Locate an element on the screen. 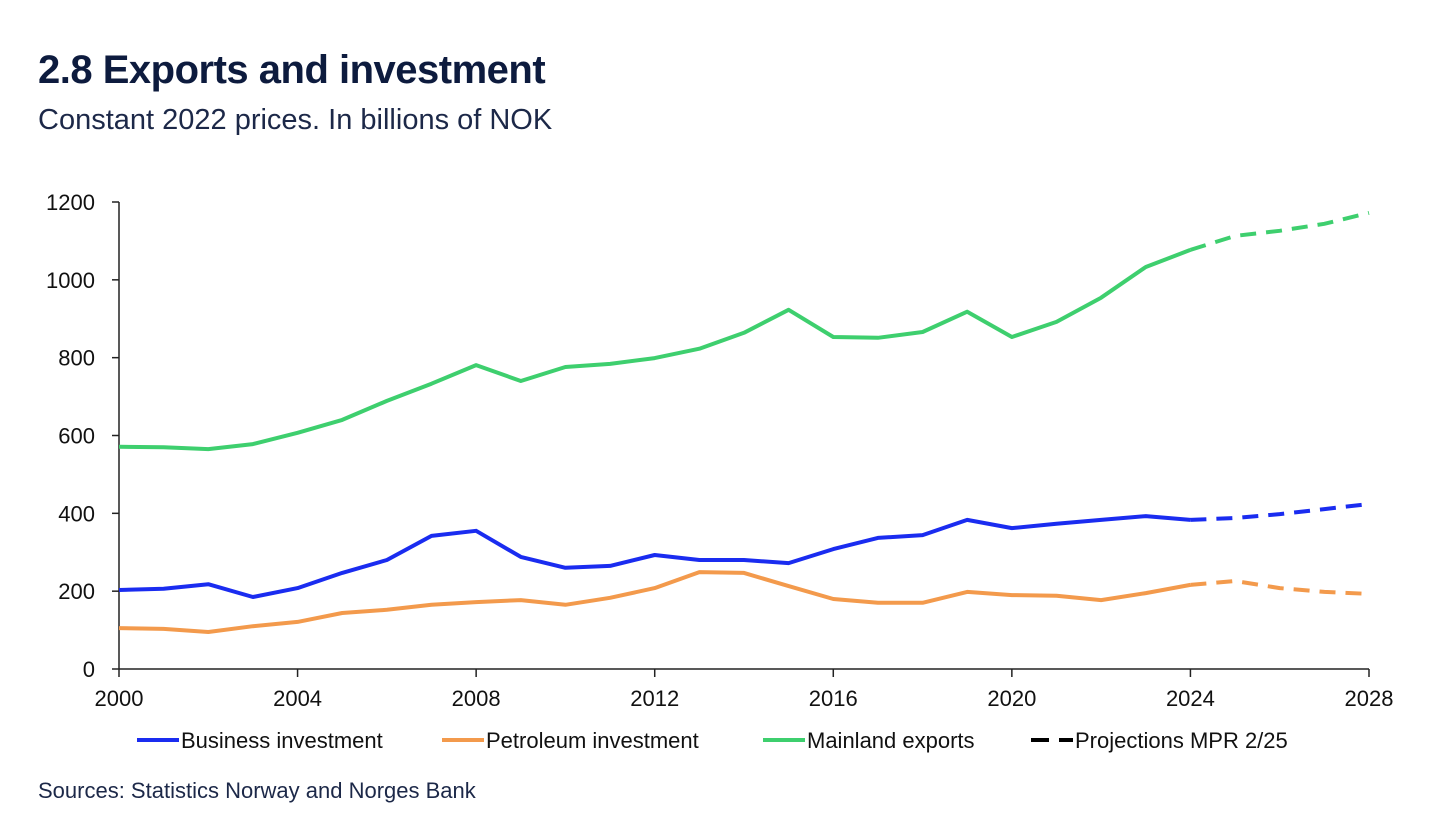 Image resolution: width=1445 pixels, height=819 pixels. y-tick-label: 200 is located at coordinates (76, 591).